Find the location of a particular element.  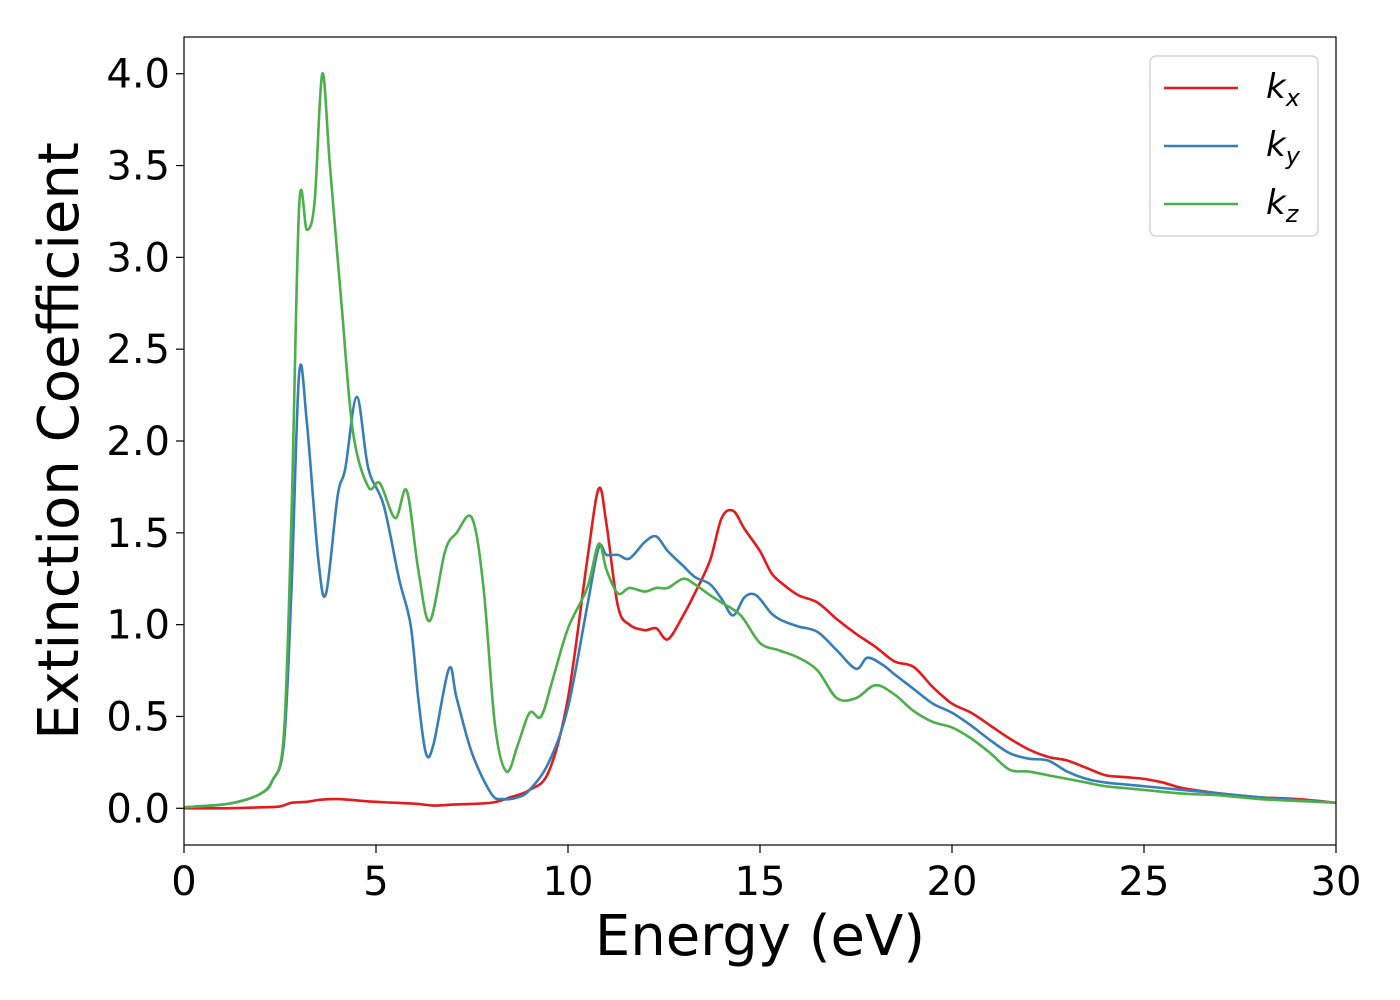

legend: kx ky kz is located at coordinates (1234, 146).